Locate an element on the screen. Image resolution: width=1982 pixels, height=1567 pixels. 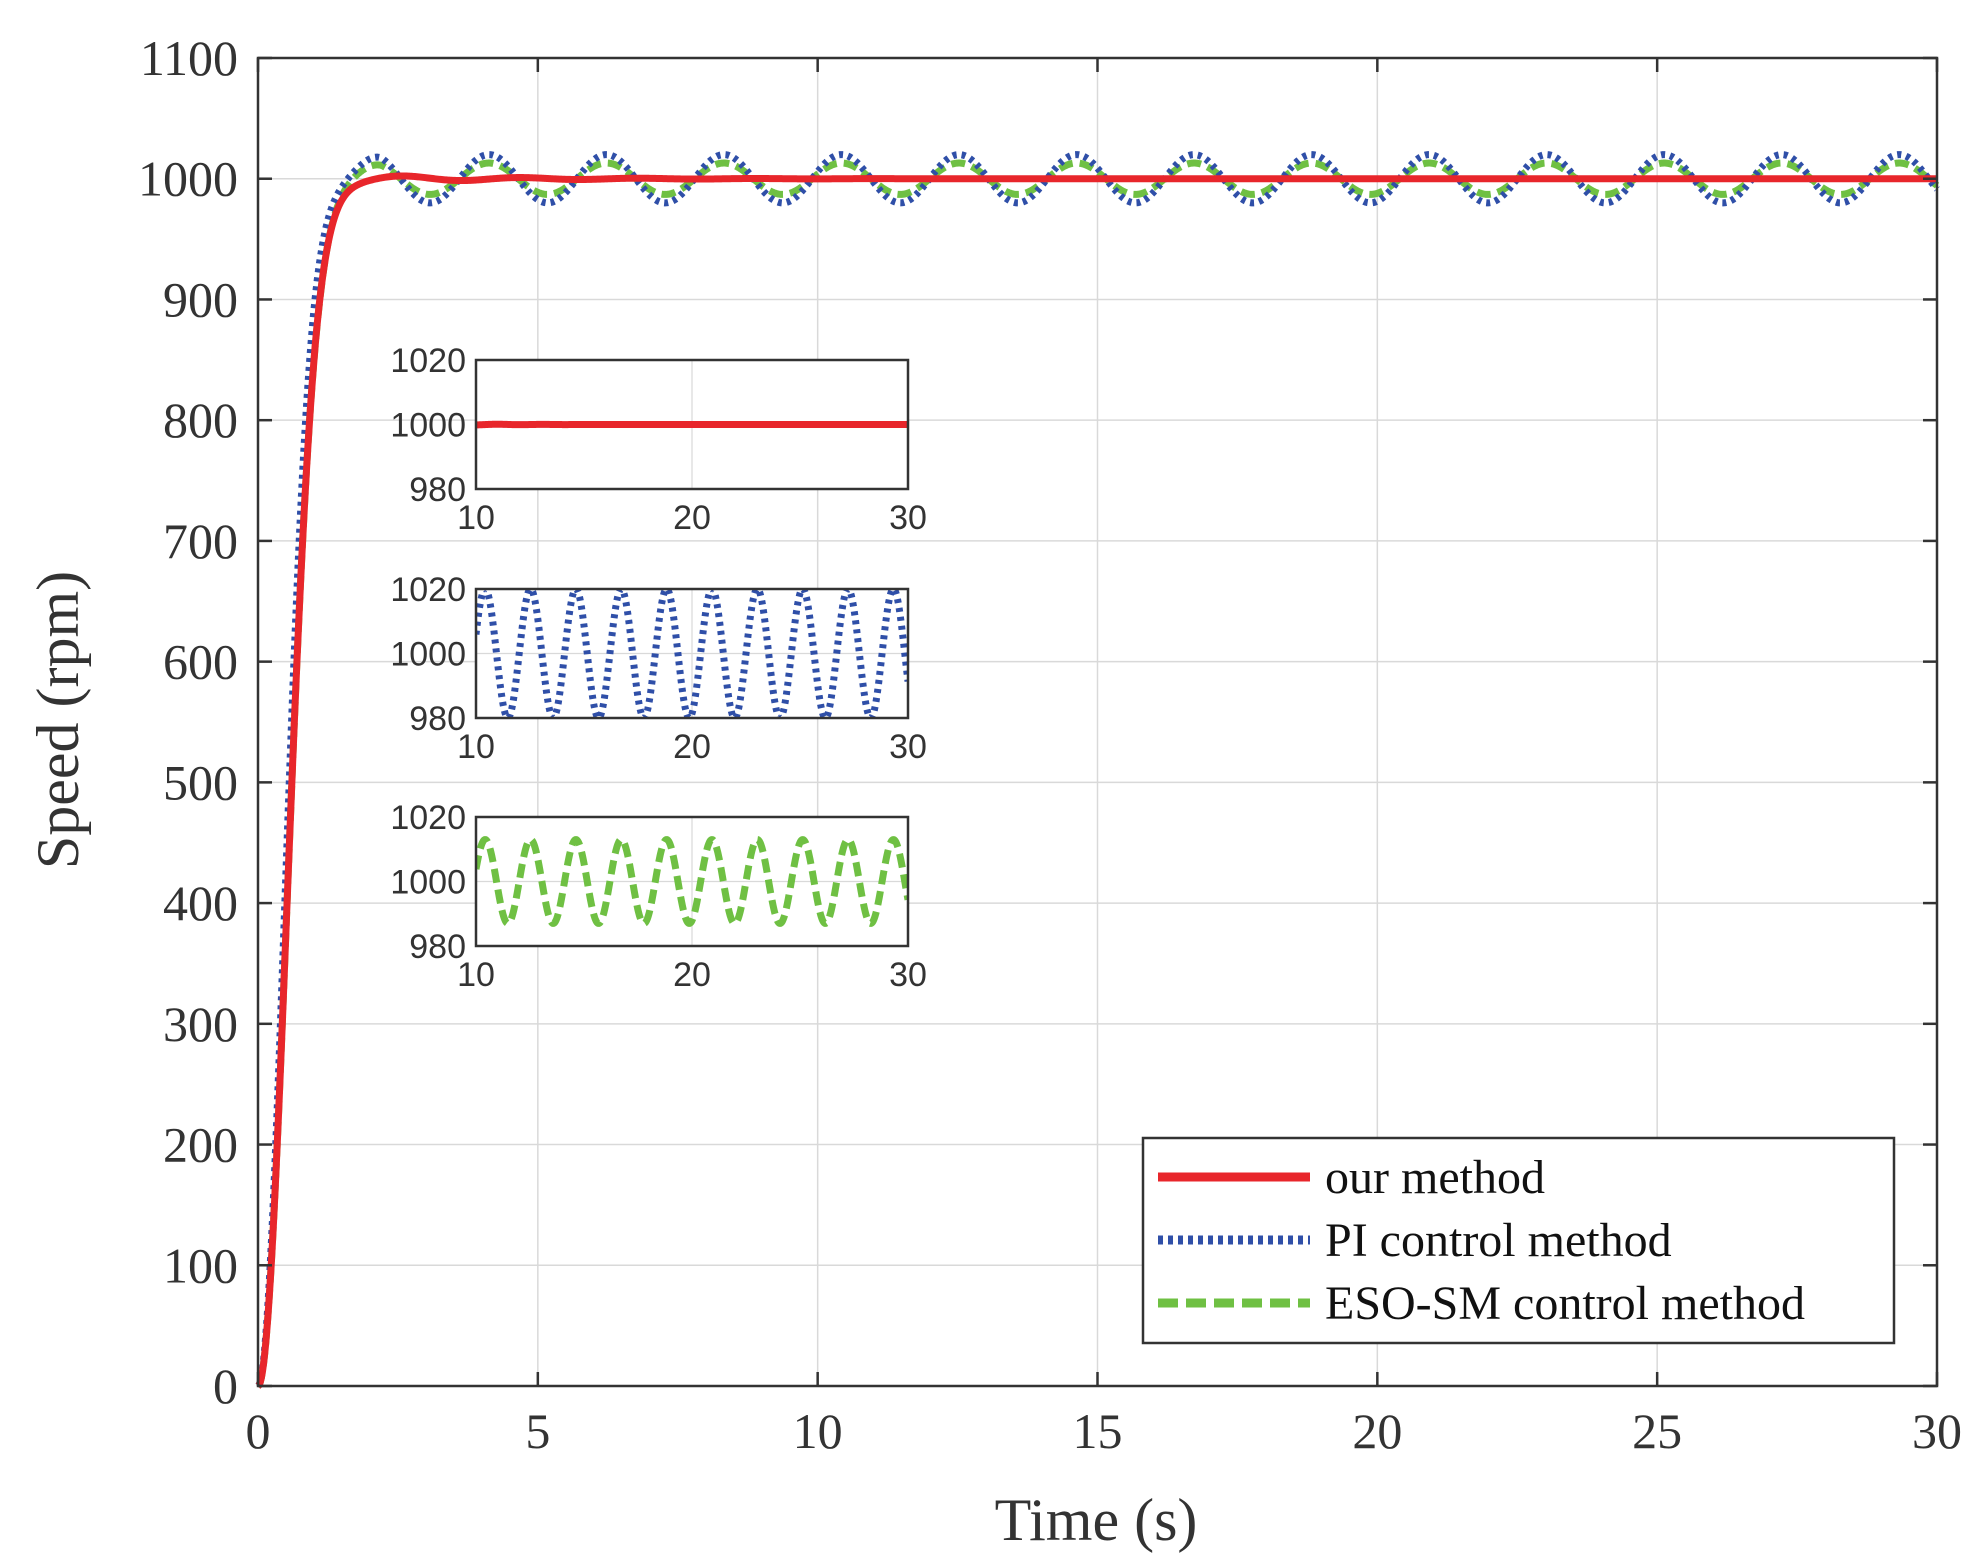
inset-our-method-line is located at coordinates (692, 424).